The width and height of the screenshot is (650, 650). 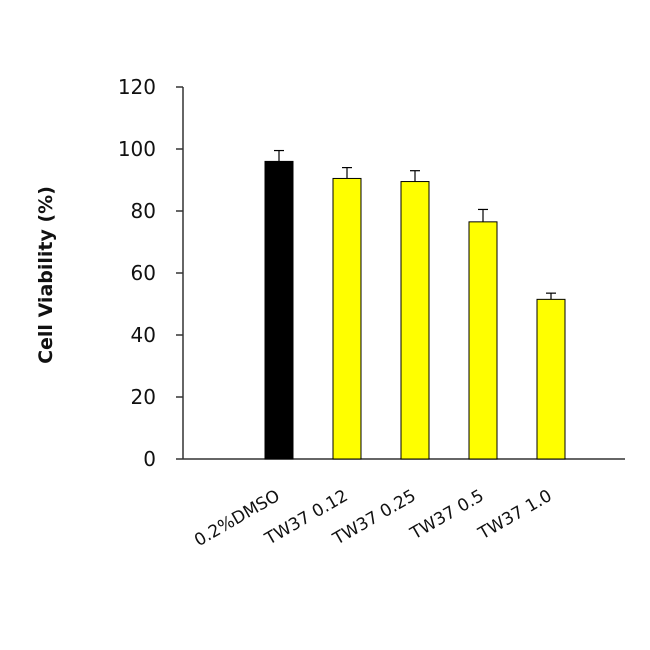 I want to click on y-tick-label: 80, so click(x=143, y=211).